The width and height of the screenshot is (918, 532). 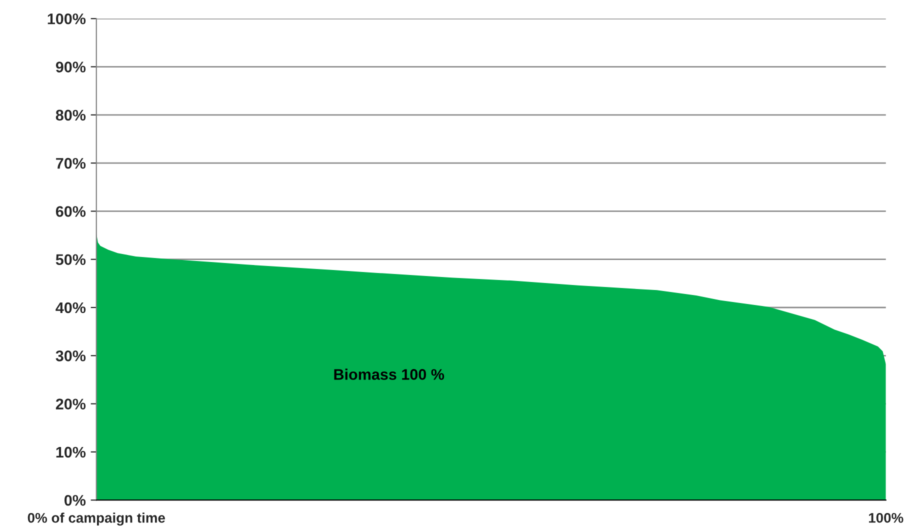 I want to click on y-tick-label: 90%, so click(x=71, y=67).